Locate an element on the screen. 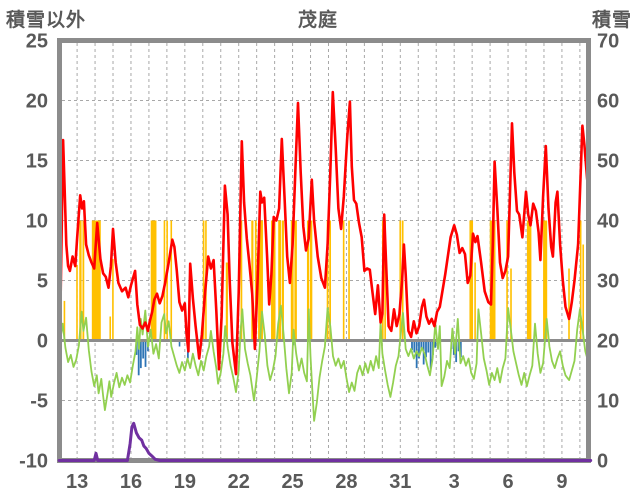 Image resolution: width=636 pixels, height=501 pixels. x-axis-tick: 31 is located at coordinates (400, 482).